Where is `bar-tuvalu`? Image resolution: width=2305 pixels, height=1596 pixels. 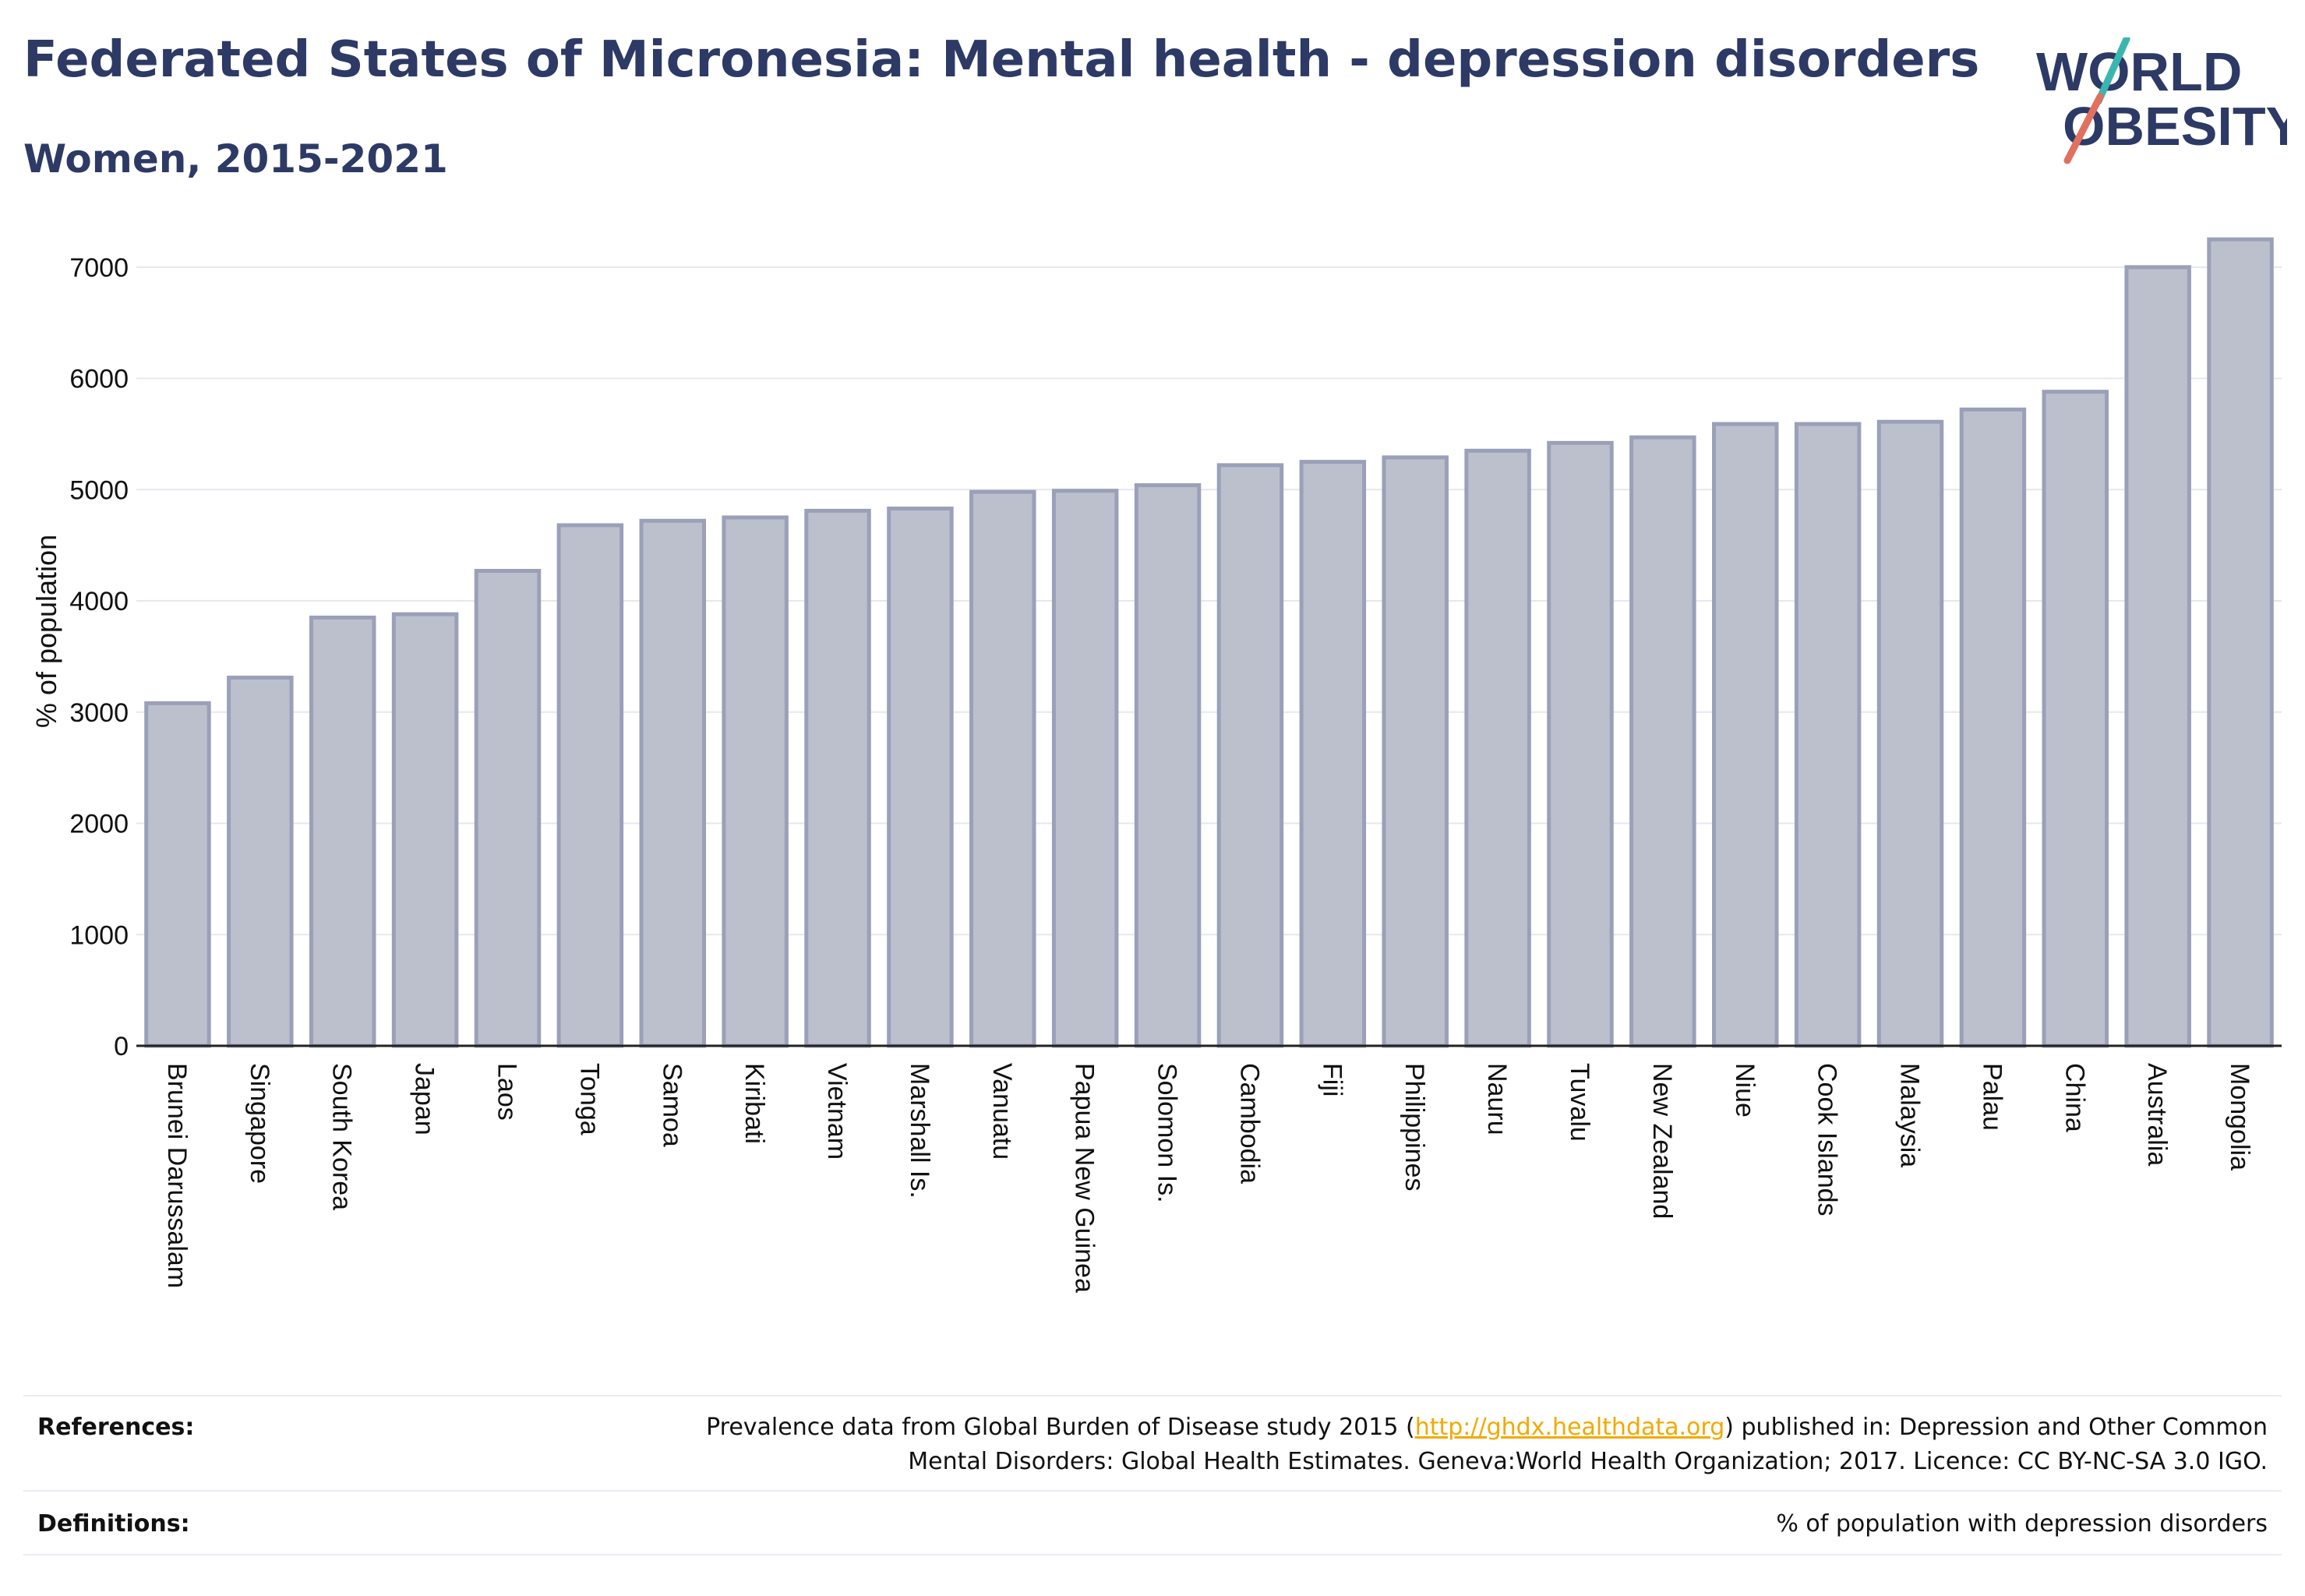
bar-tuvalu is located at coordinates (1580, 744).